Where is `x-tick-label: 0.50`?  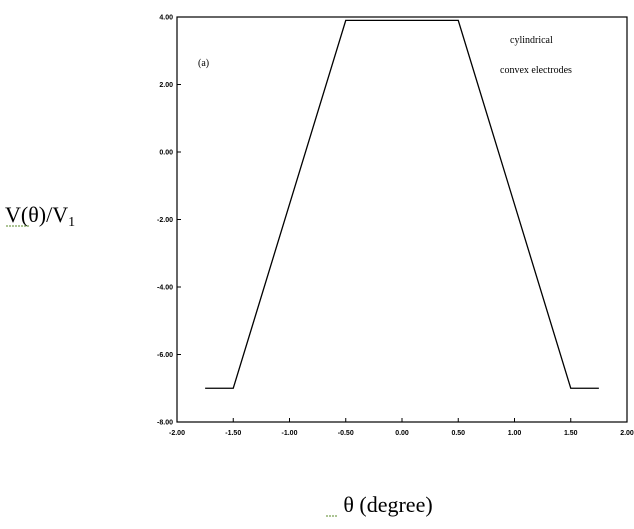 x-tick-label: 0.50 is located at coordinates (458, 433).